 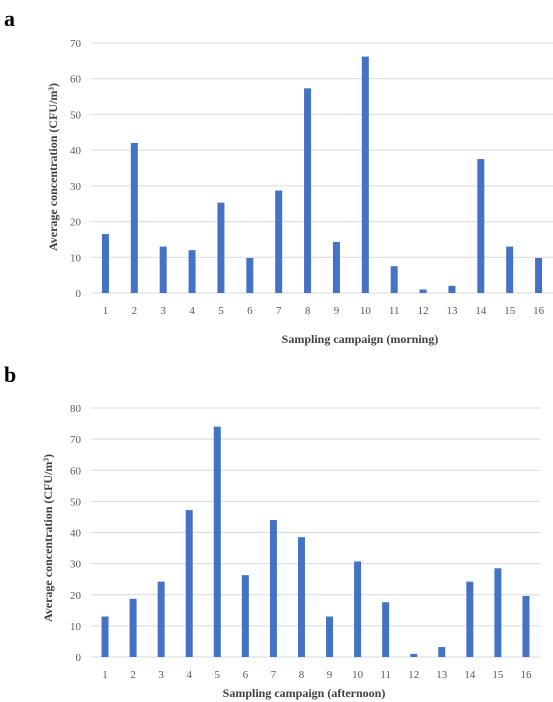 I want to click on panel-b-x-ticks: 1 2 3 4 5 6 7 8 9 10 11 12 13 14 15 16, so click(x=317, y=675).